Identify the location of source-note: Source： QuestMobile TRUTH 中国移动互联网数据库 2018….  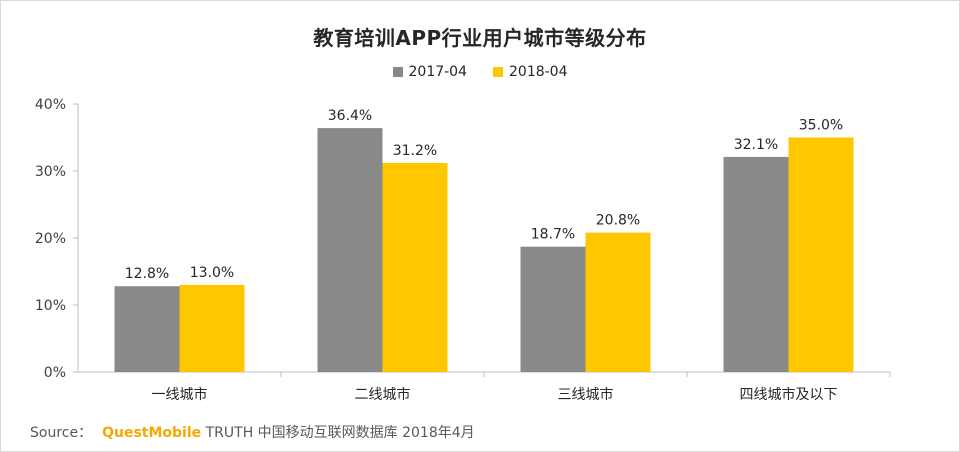
(252, 432).